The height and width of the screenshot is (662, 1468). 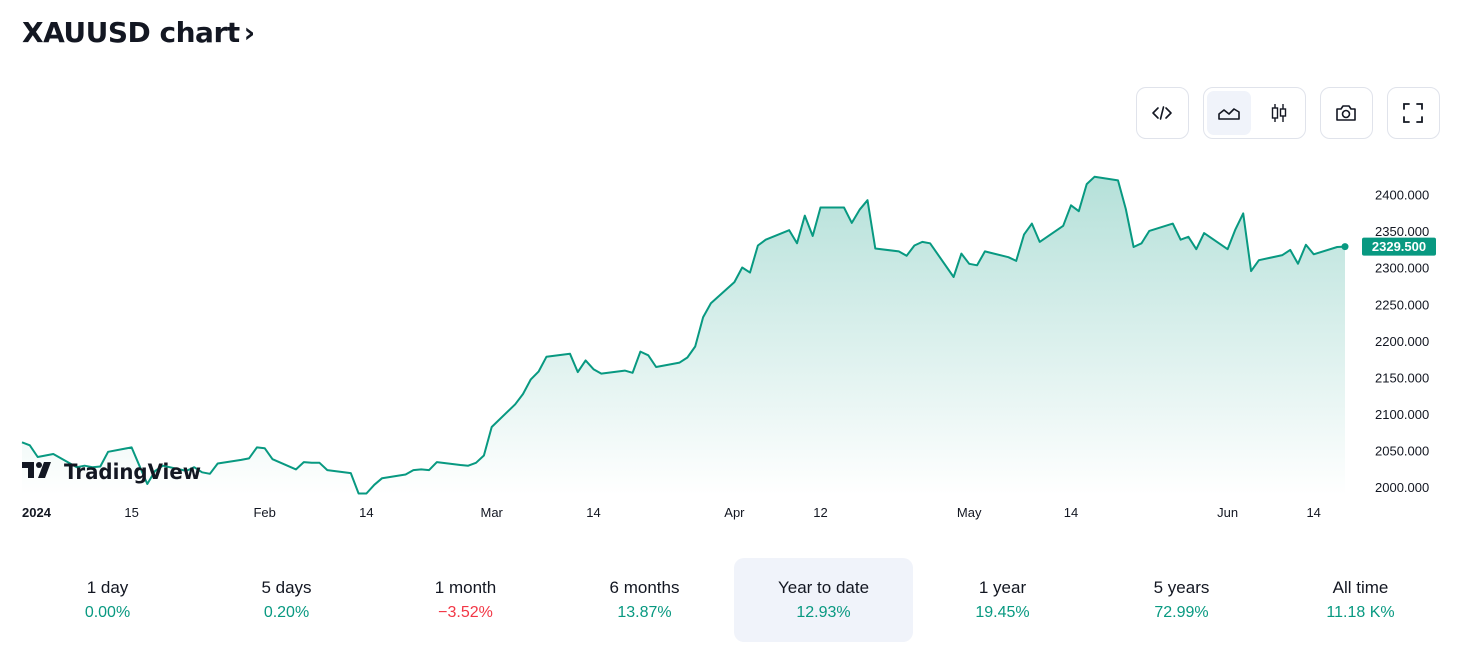 What do you see at coordinates (1402, 414) in the screenshot?
I see `y-tick-label: 2100.000` at bounding box center [1402, 414].